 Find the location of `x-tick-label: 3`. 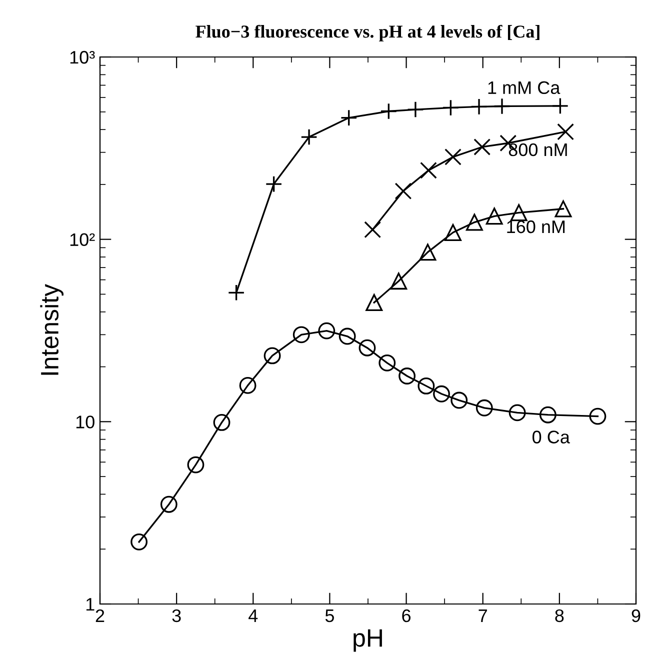

x-tick-label: 3 is located at coordinates (176, 615).